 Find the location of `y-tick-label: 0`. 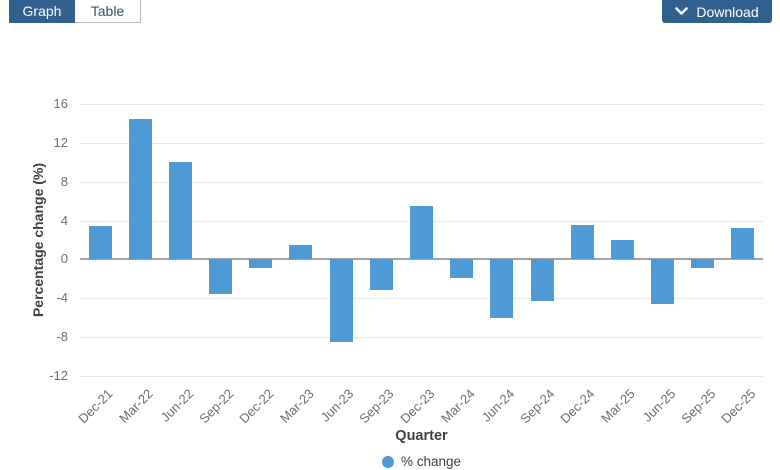

y-tick-label: 0 is located at coordinates (64, 259).